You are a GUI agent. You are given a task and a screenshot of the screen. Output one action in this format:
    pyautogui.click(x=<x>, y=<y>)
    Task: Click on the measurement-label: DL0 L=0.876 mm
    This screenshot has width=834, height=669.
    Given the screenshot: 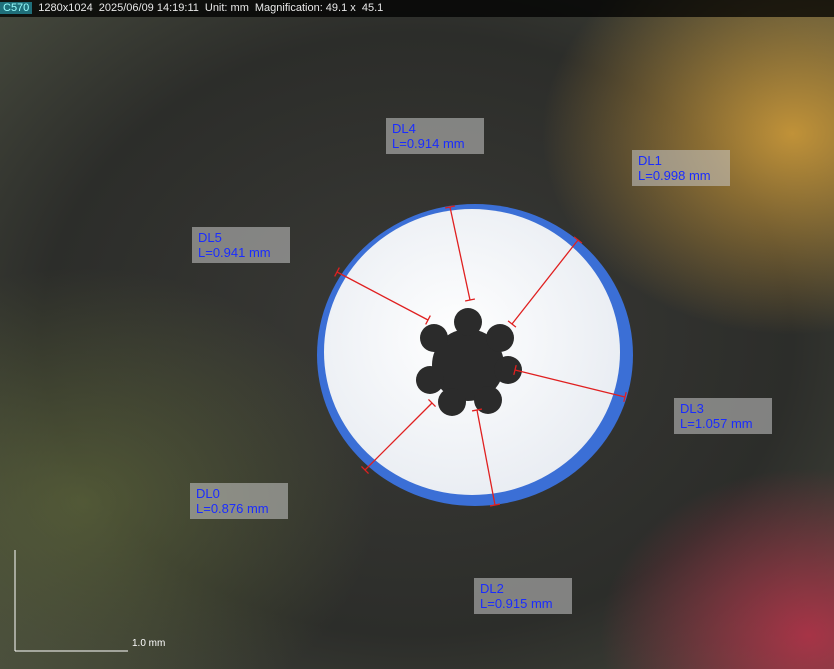 What is the action you would take?
    pyautogui.click(x=239, y=501)
    